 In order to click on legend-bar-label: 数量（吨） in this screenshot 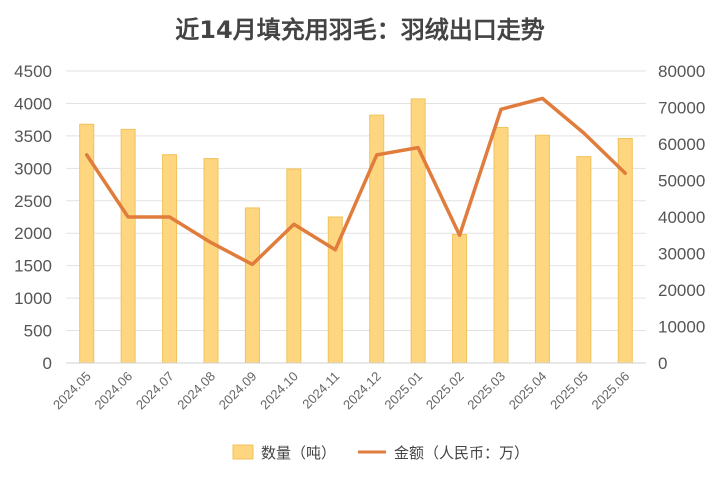, I will do `click(298, 453)`.